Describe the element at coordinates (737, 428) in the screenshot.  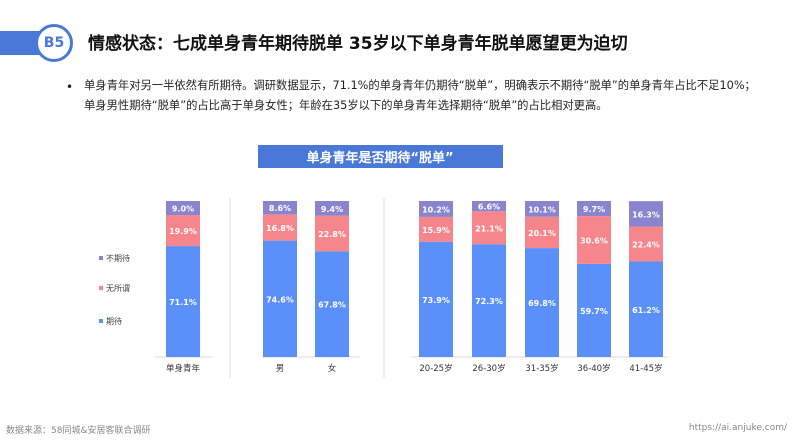
I see `footer-url: https://ai.anjuke.com/` at that location.